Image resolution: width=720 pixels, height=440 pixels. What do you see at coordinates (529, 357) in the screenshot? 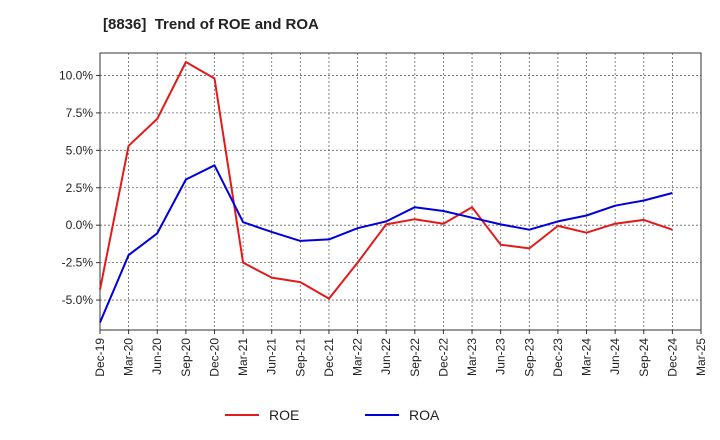
I see `x-tick-label: Sep-23` at bounding box center [529, 357].